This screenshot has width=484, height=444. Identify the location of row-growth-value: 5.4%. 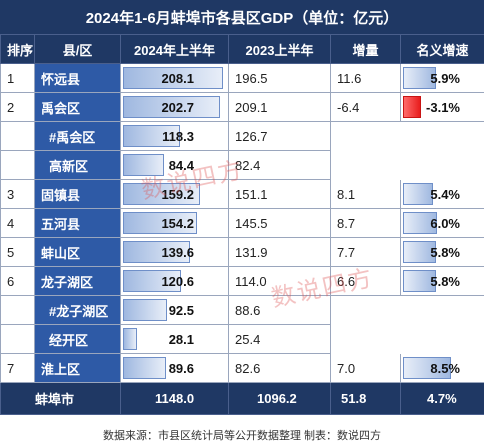
(445, 194).